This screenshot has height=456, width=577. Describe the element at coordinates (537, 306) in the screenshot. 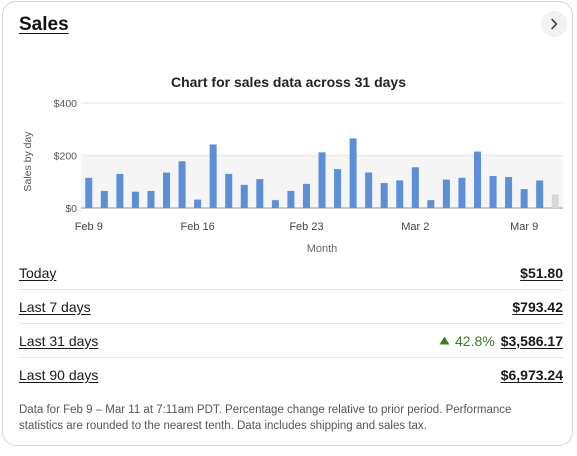

I see `row-value-last-7-days: $793.42` at that location.